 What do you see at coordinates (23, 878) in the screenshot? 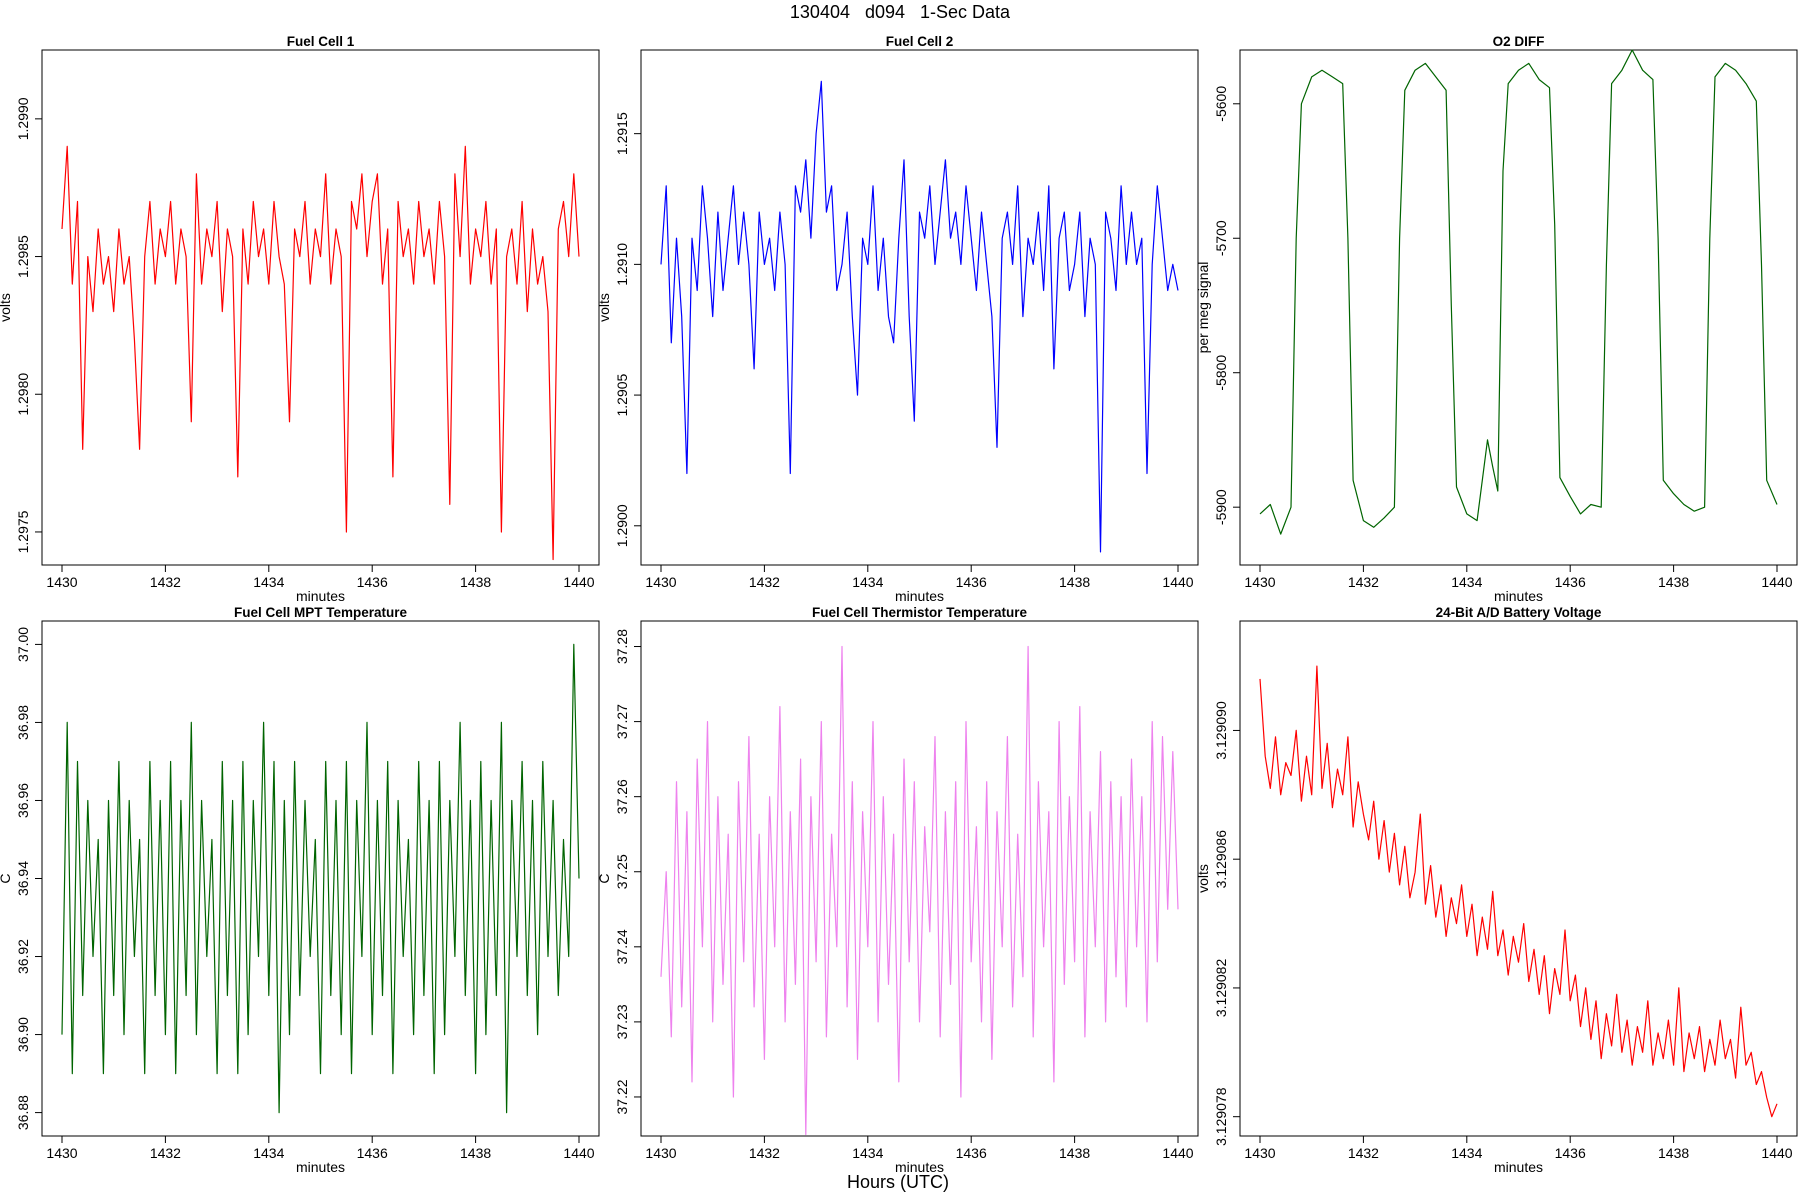
I see `y-tick-label: 36.94` at bounding box center [23, 878].